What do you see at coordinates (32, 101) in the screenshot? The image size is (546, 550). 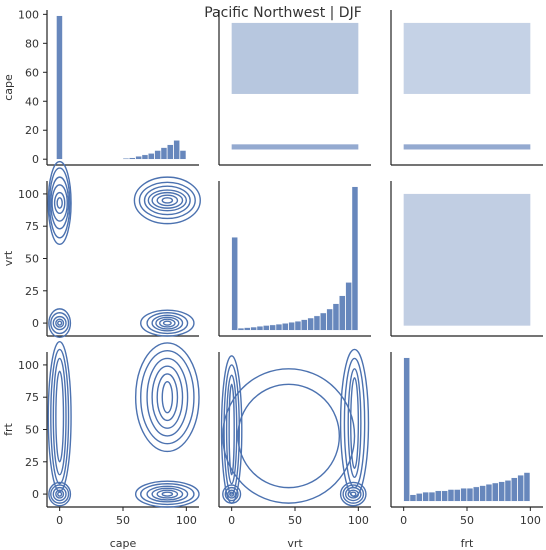 I see `y-tick-label: 40` at bounding box center [32, 101].